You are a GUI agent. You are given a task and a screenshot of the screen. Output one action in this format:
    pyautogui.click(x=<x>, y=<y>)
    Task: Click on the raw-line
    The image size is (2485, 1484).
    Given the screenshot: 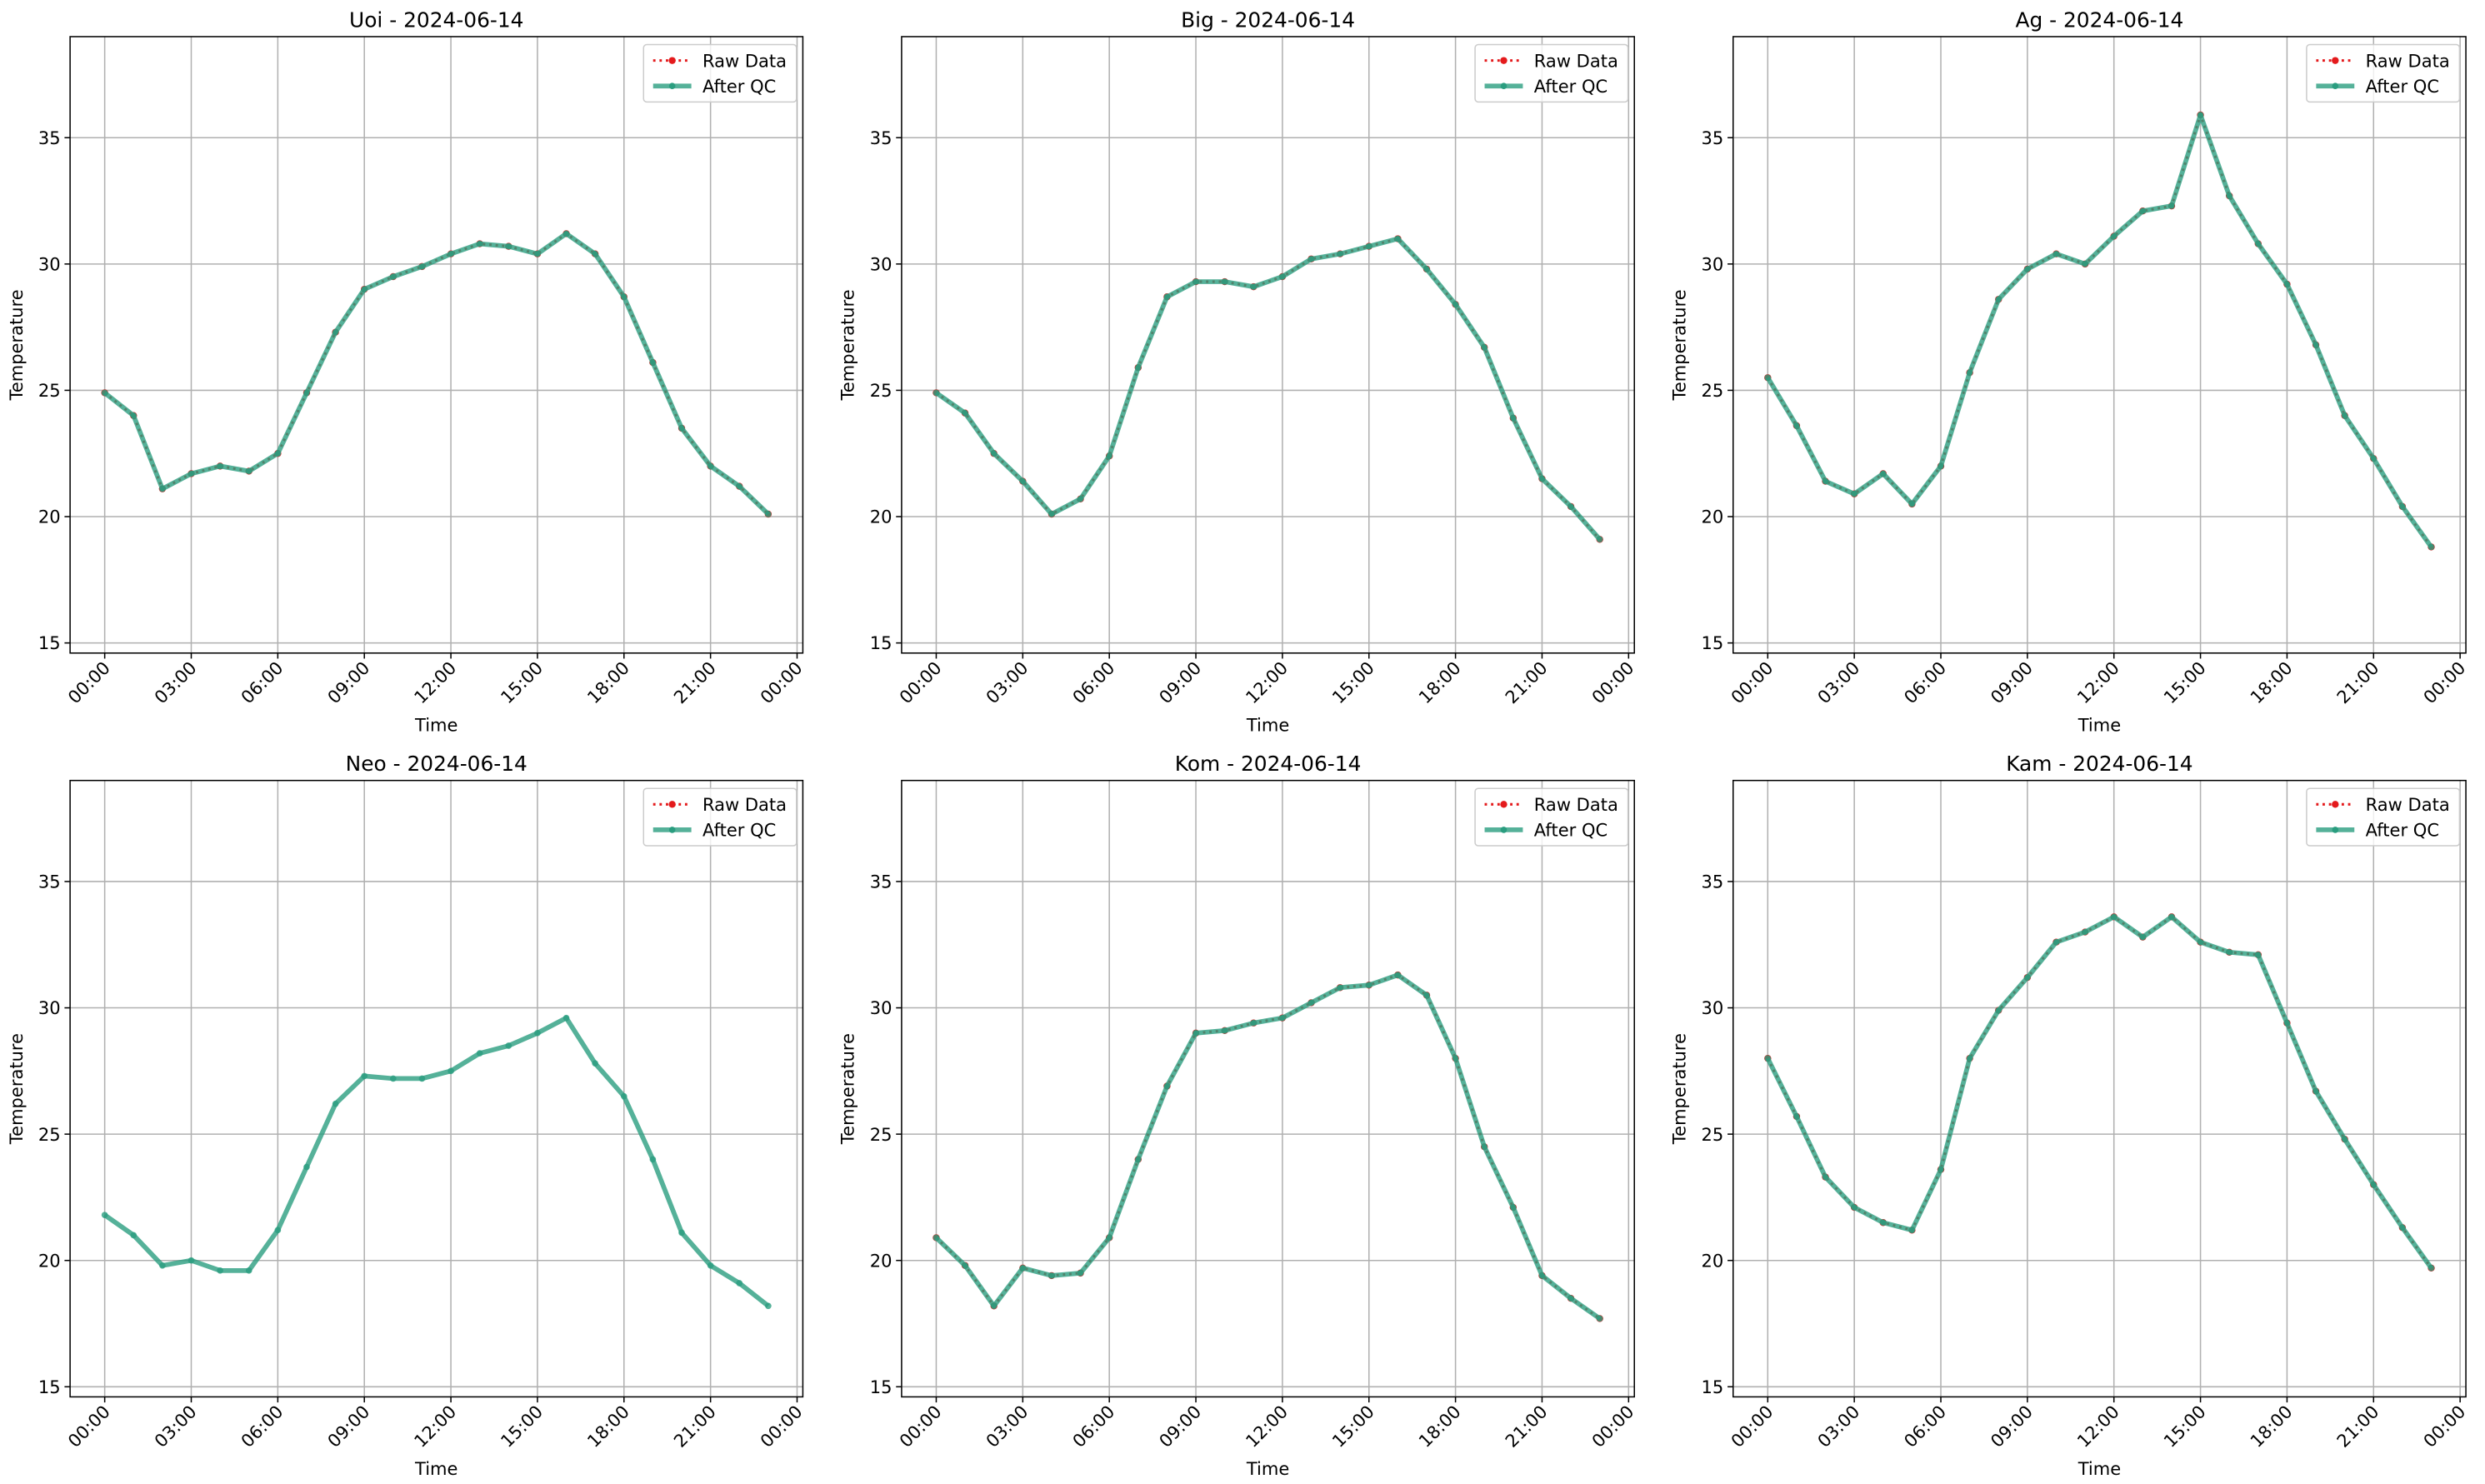 What is the action you would take?
    pyautogui.click(x=1268, y=1146)
    